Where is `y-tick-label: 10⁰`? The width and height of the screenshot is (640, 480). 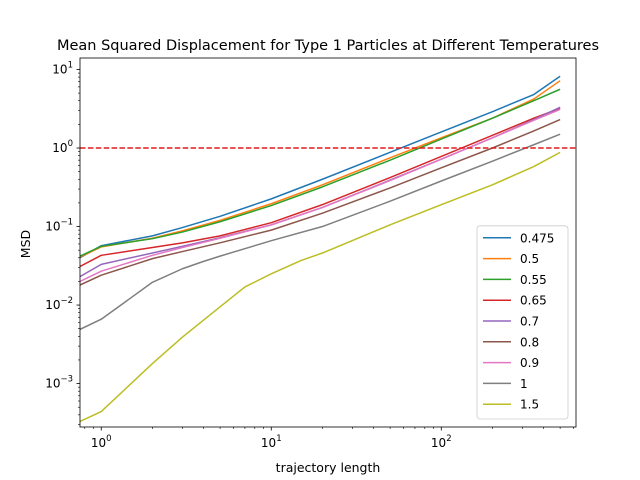 y-tick-label: 10⁰ is located at coordinates (62, 147).